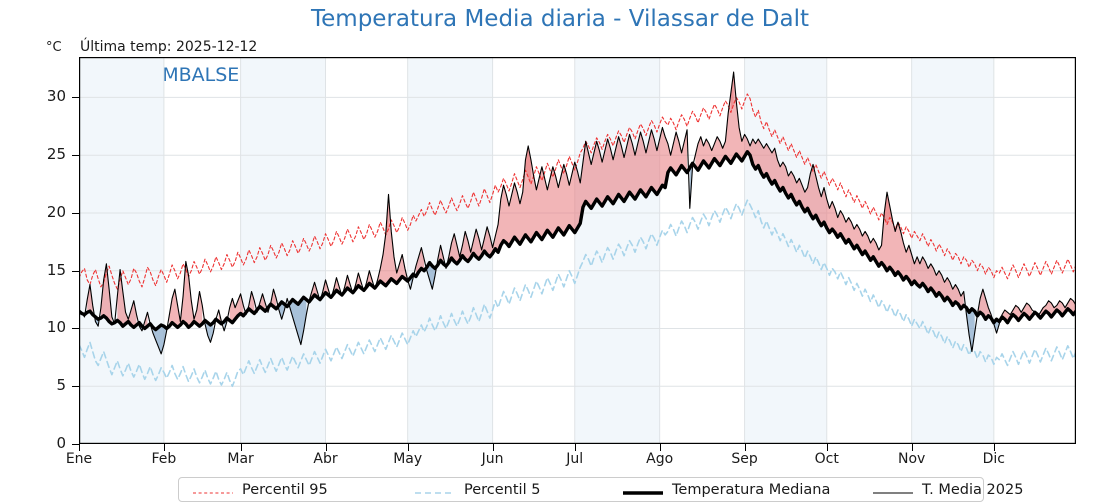 The image size is (1120, 503). I want to click on last-temp-label: Última temp: 2025-12-12, so click(169, 47).